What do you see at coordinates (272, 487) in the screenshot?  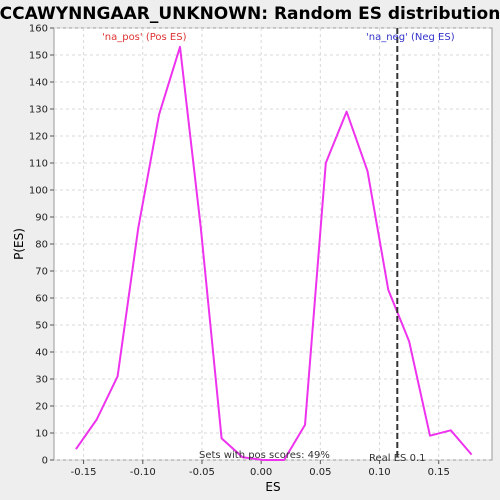 I see `x-axis-label: ES` at bounding box center [272, 487].